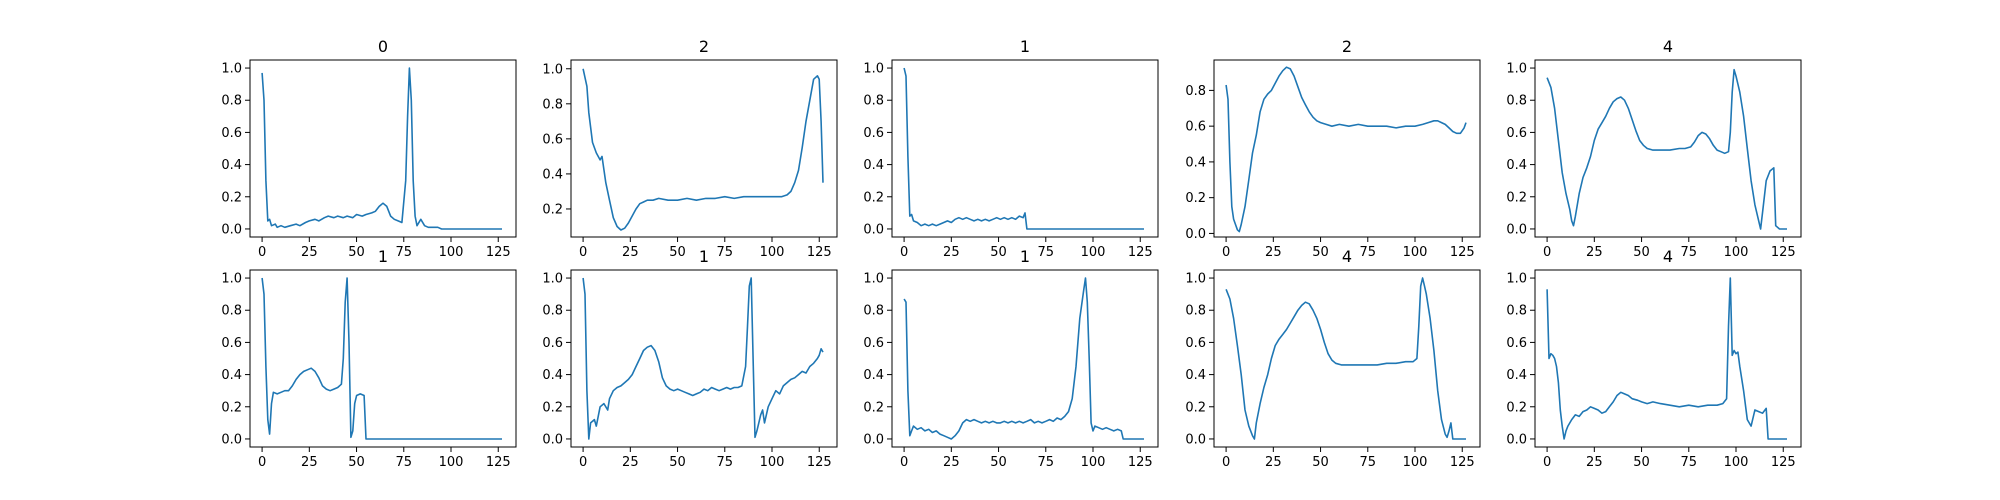  Describe the element at coordinates (1347, 46) in the screenshot. I see `subplot-title: 2` at that location.